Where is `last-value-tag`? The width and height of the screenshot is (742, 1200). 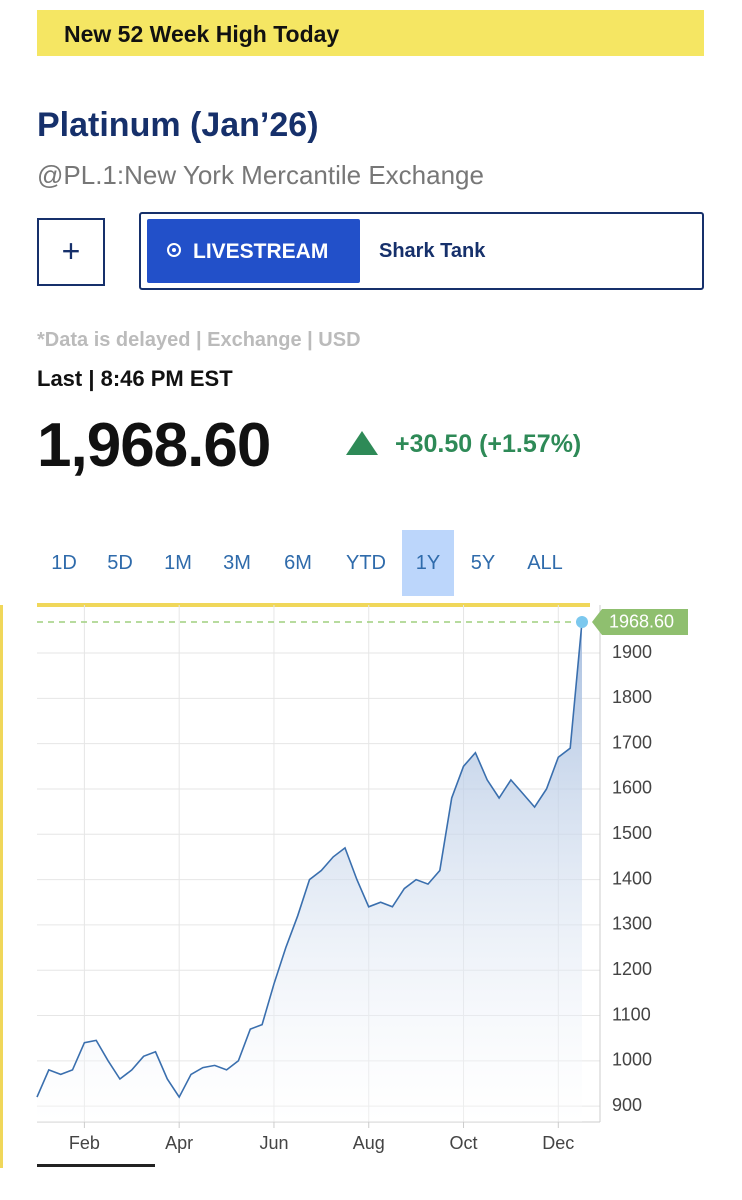 last-value-tag is located at coordinates (640, 621).